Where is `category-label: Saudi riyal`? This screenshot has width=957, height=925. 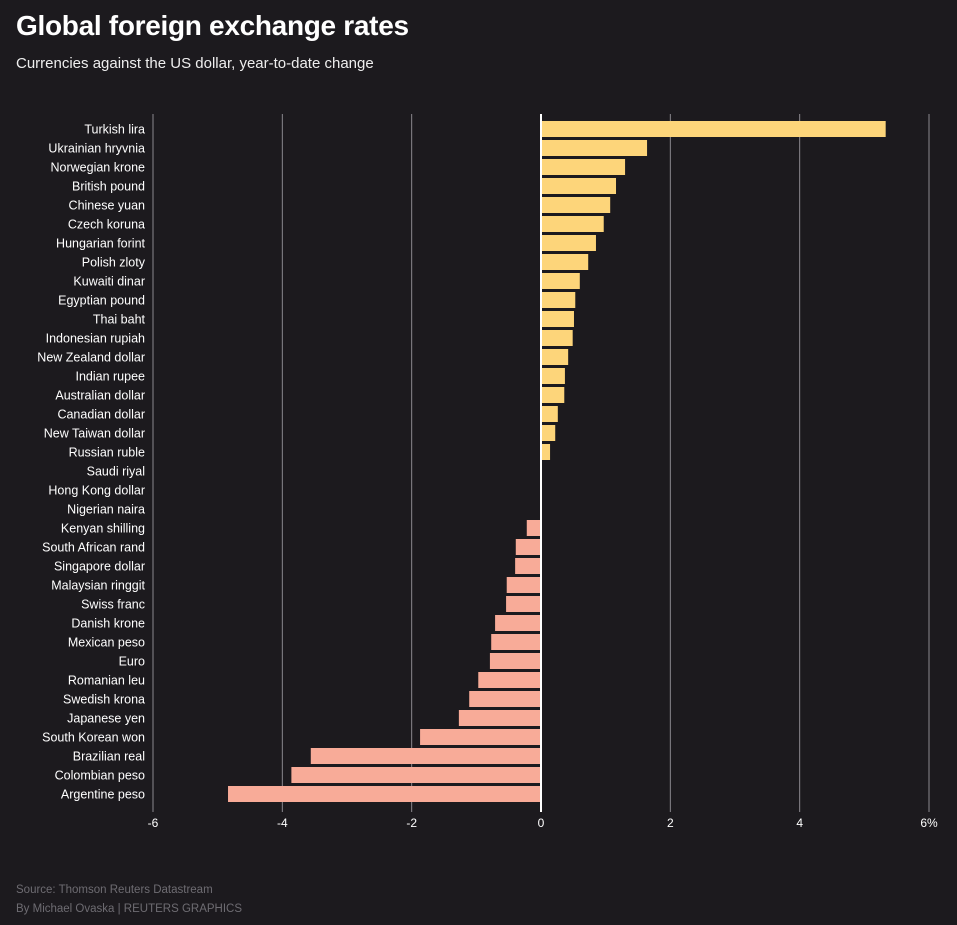 category-label: Saudi riyal is located at coordinates (116, 472).